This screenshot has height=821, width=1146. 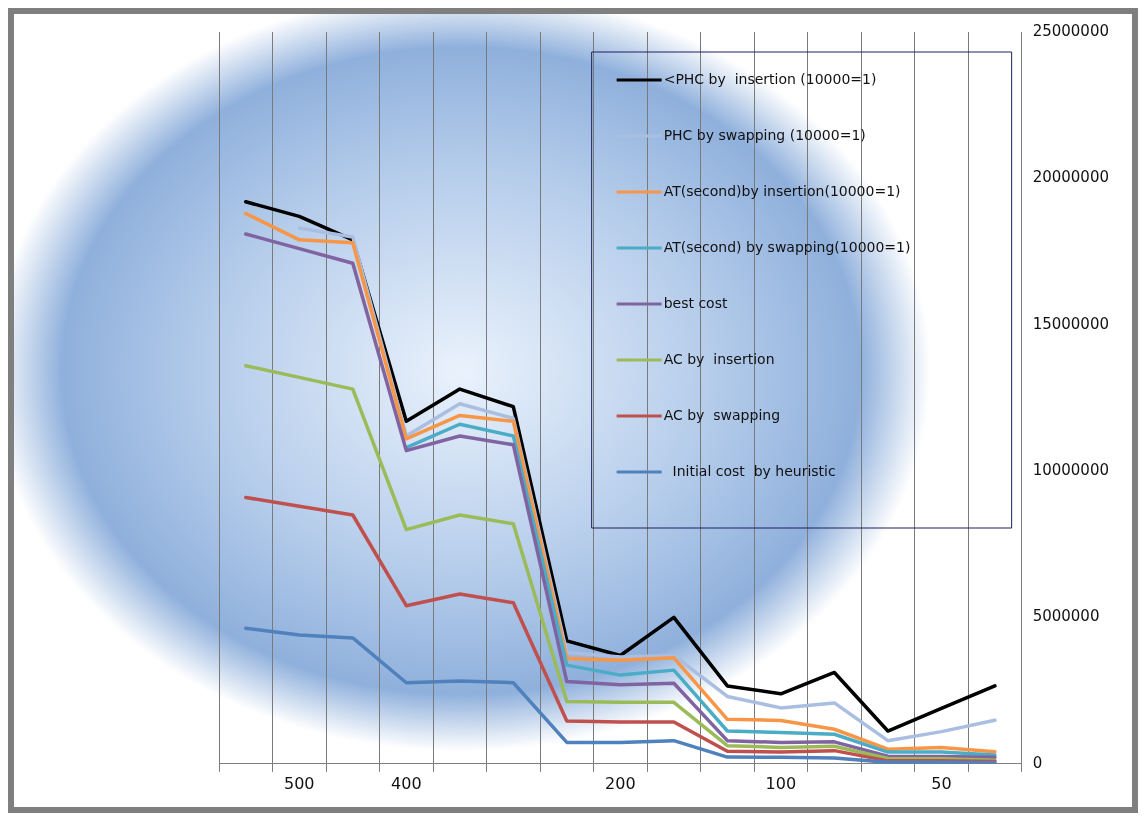 What do you see at coordinates (620, 783) in the screenshot?
I see `x-tick-label: 200` at bounding box center [620, 783].